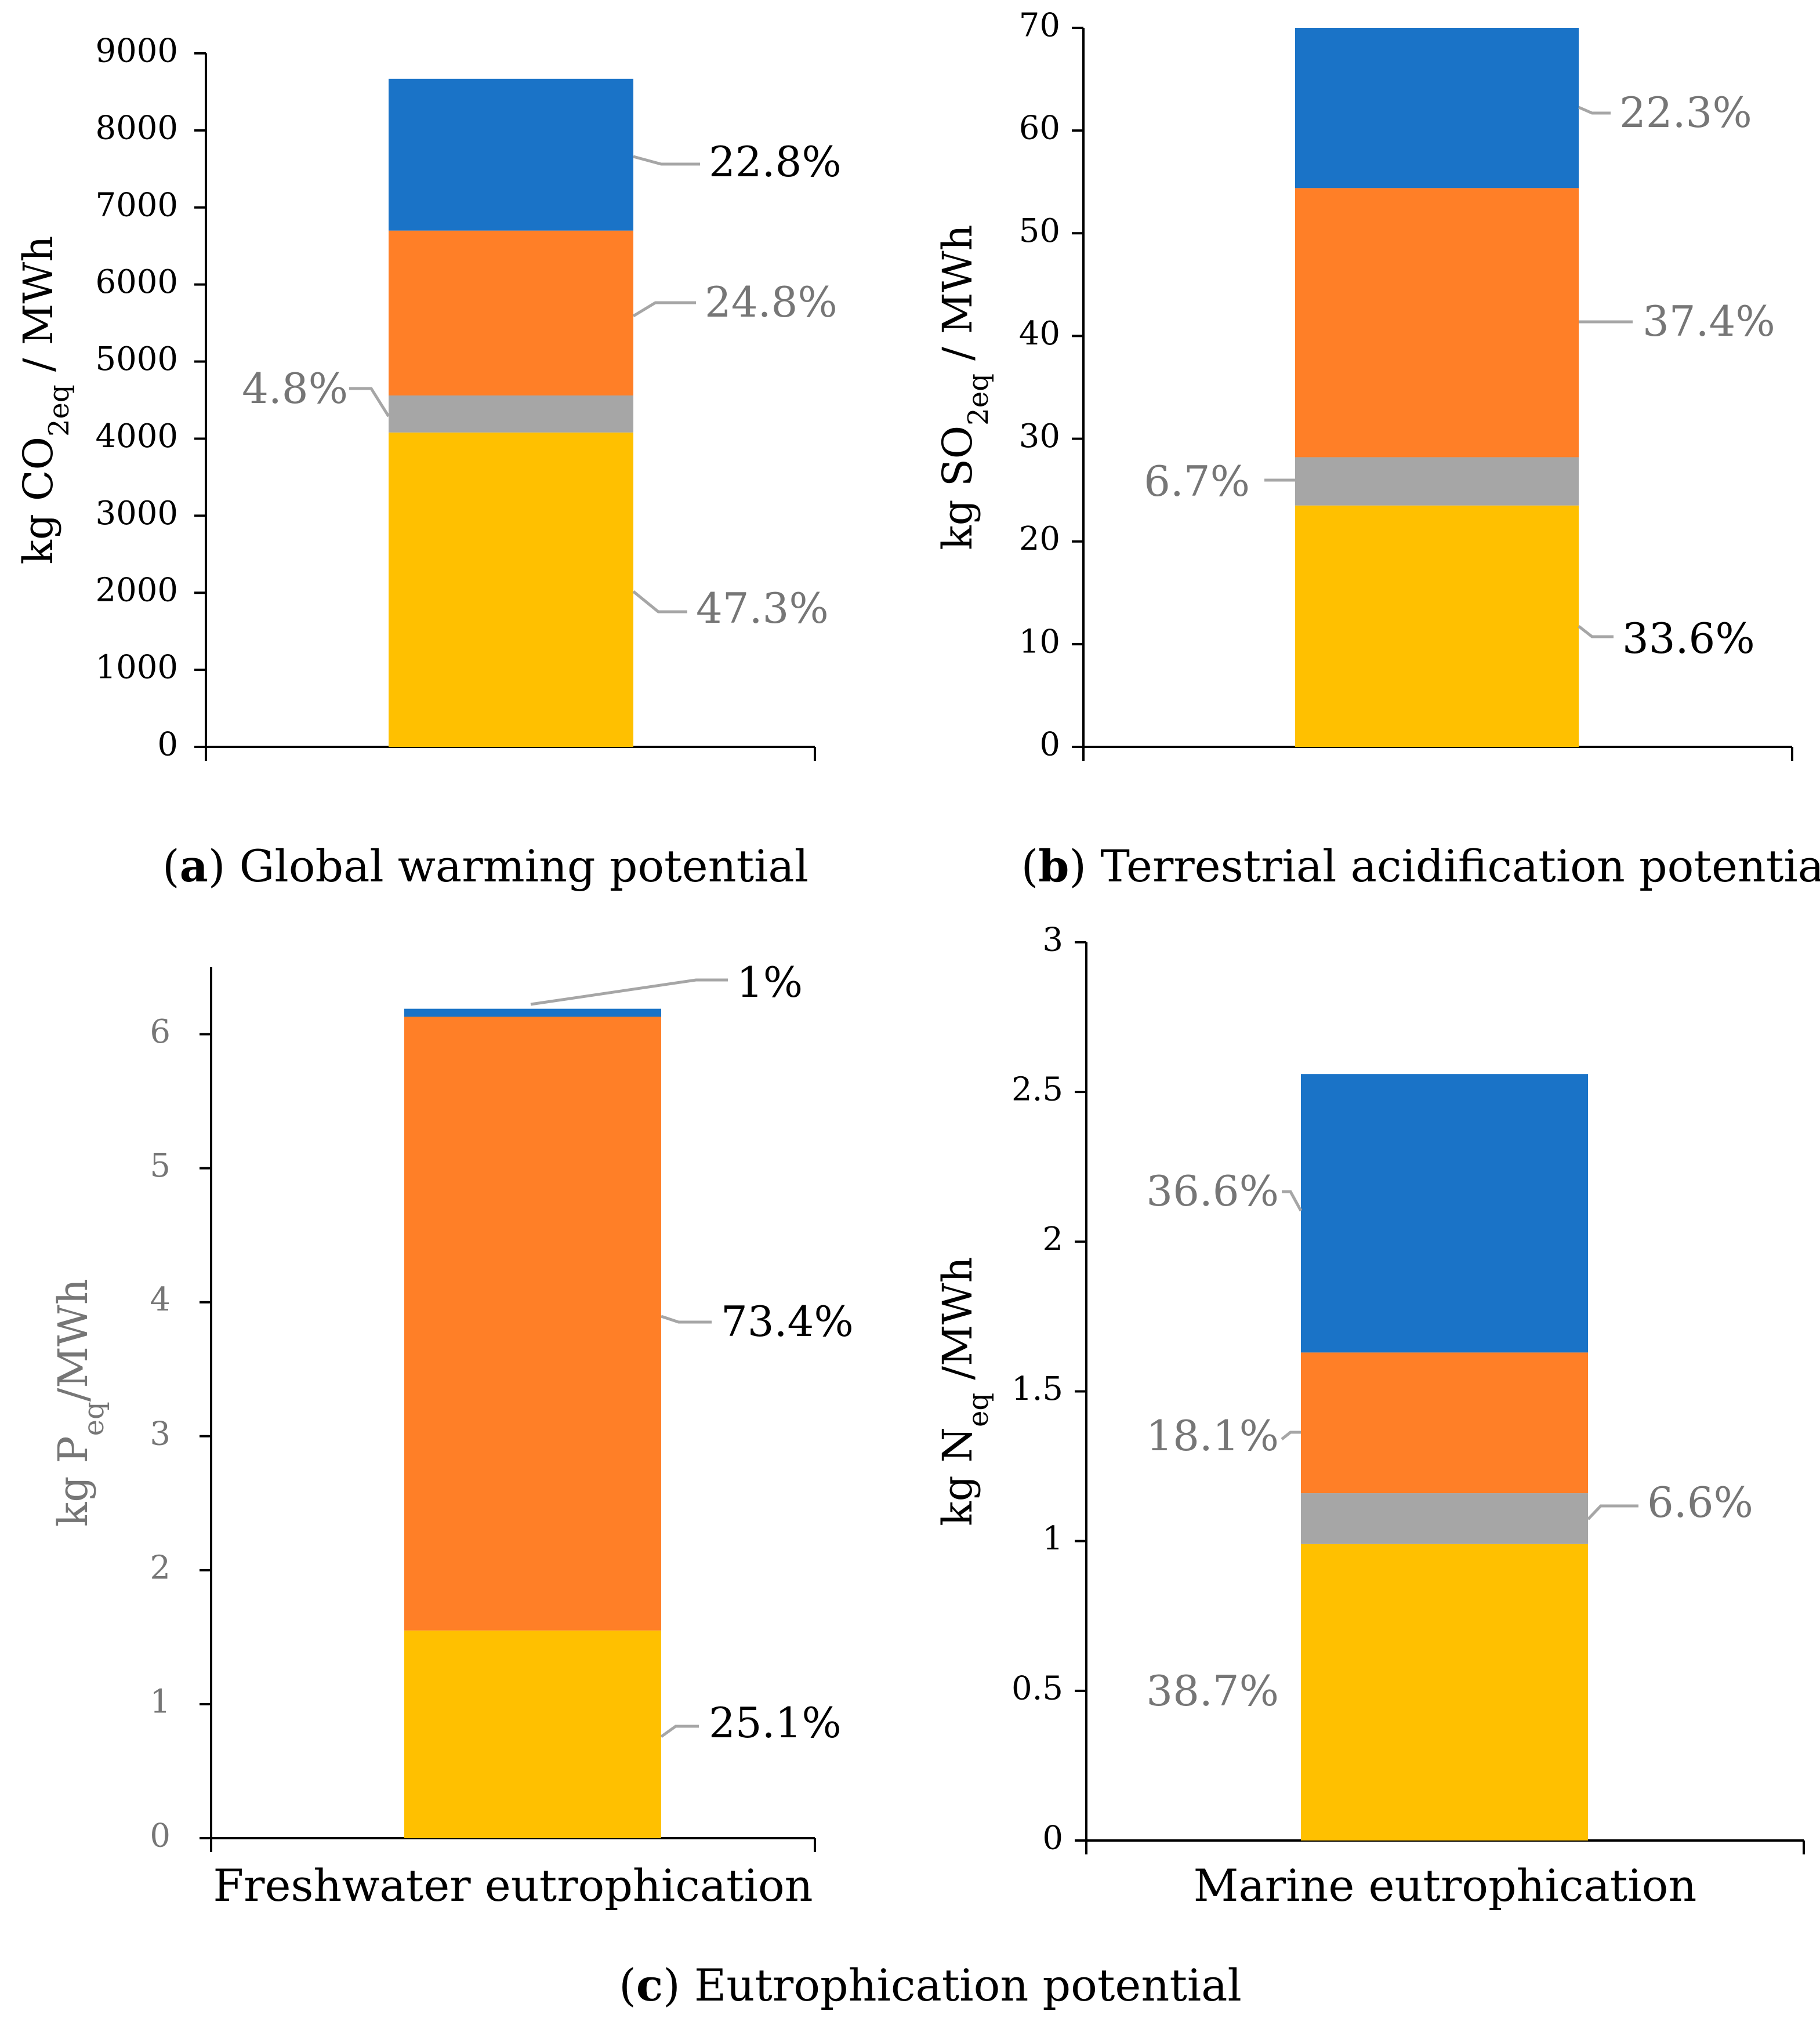  What do you see at coordinates (295, 388) in the screenshot?
I see `data-label: 4.8%` at bounding box center [295, 388].